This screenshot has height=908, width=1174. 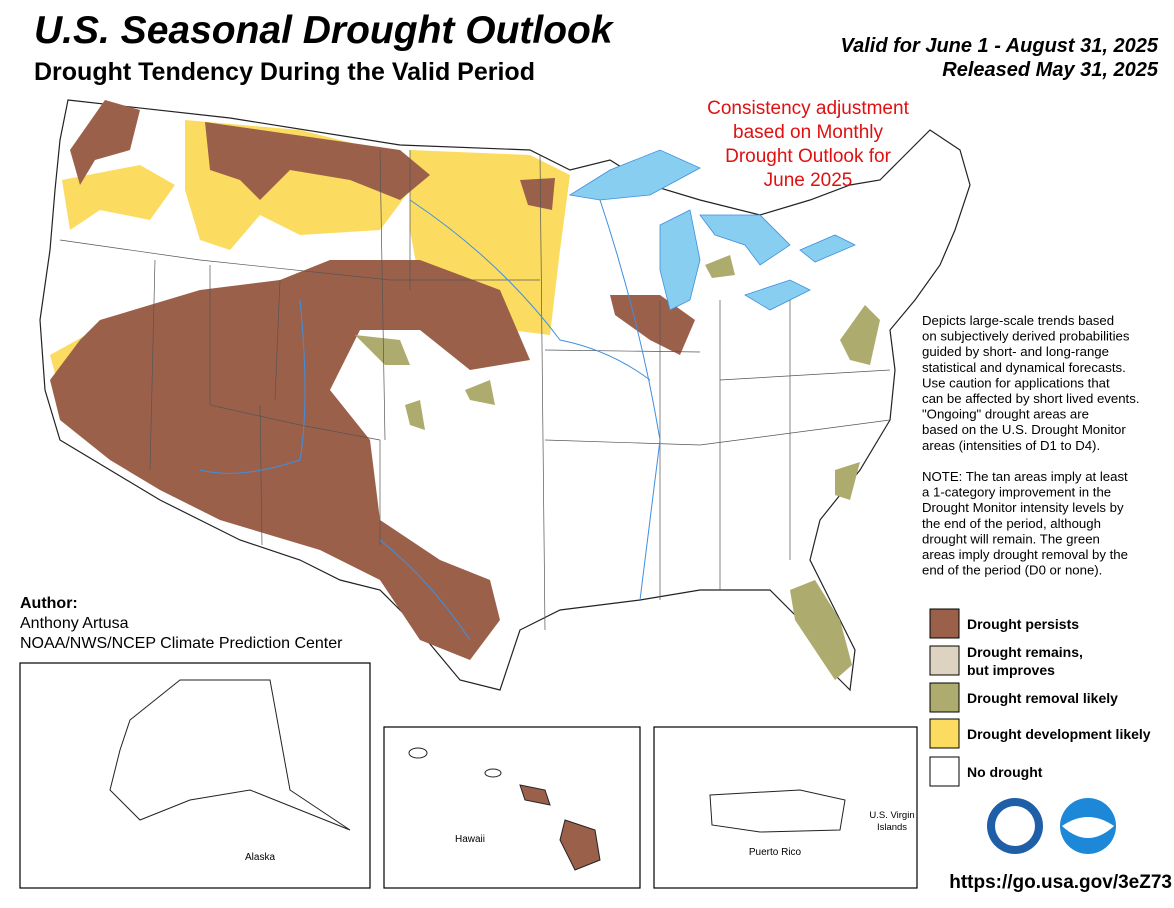 What do you see at coordinates (1026, 336) in the screenshot?
I see `description-line: on subjectively derived probabilities` at bounding box center [1026, 336].